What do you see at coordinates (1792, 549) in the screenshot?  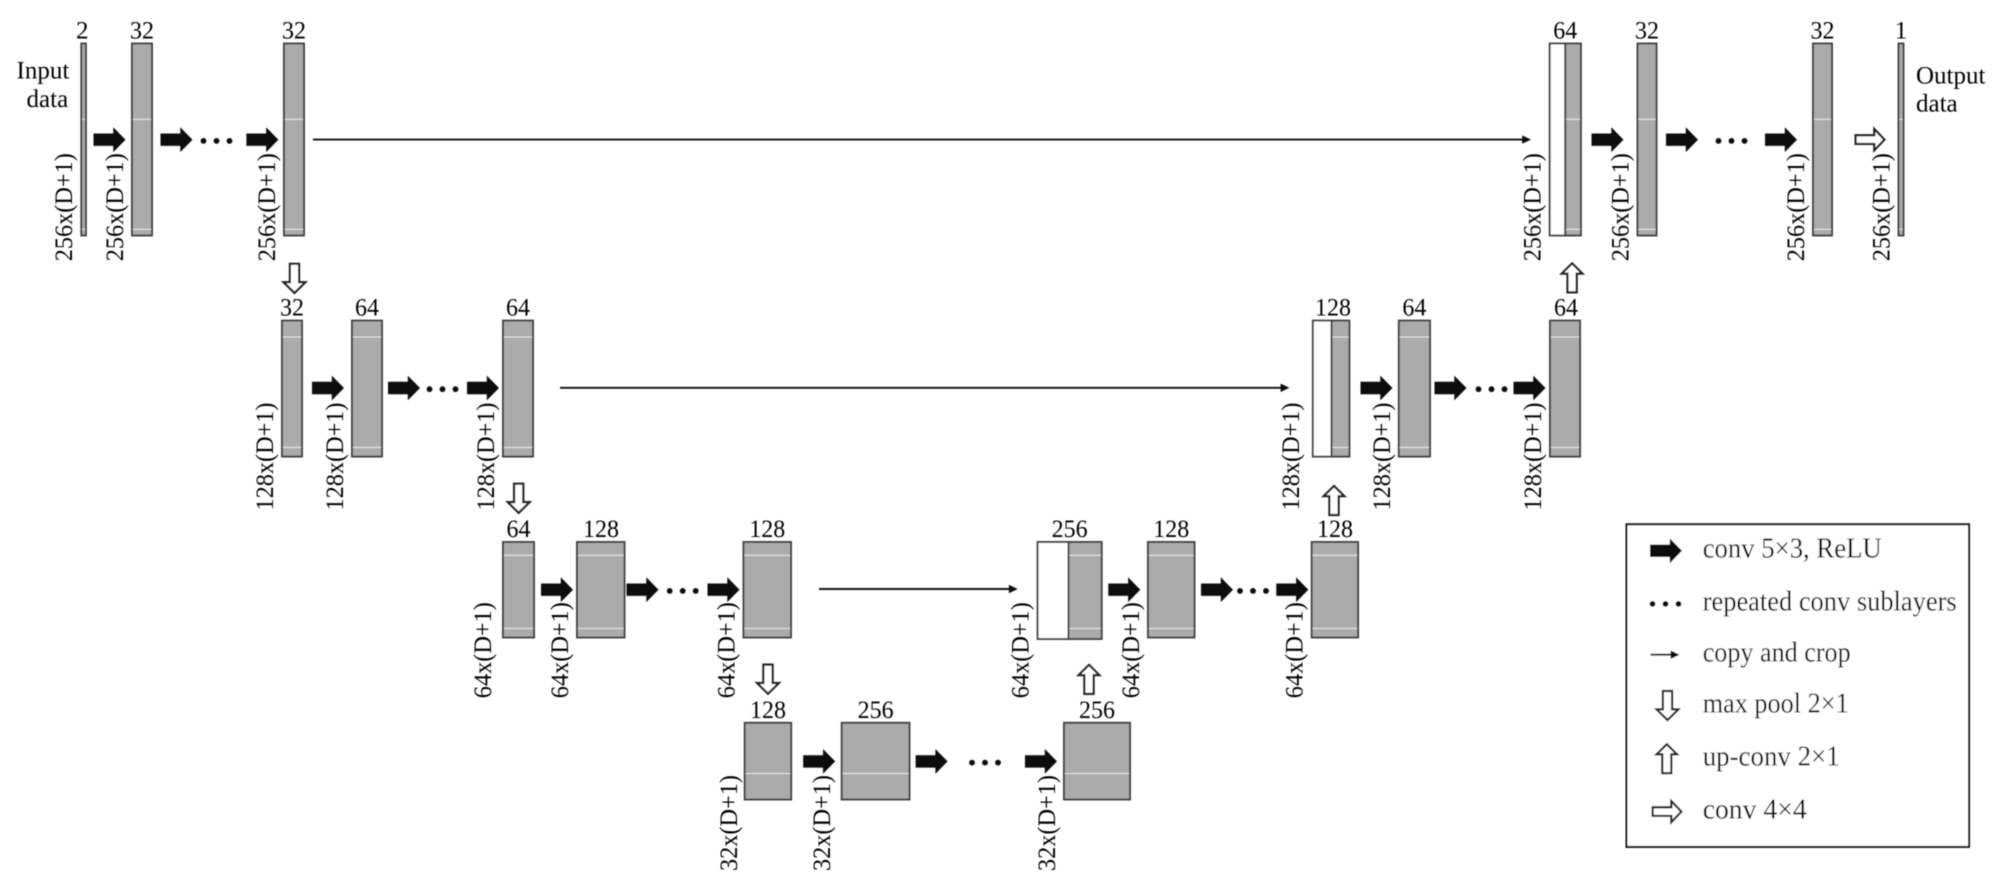 I see `svg-text: conv 5×3, ReLU` at bounding box center [1792, 549].